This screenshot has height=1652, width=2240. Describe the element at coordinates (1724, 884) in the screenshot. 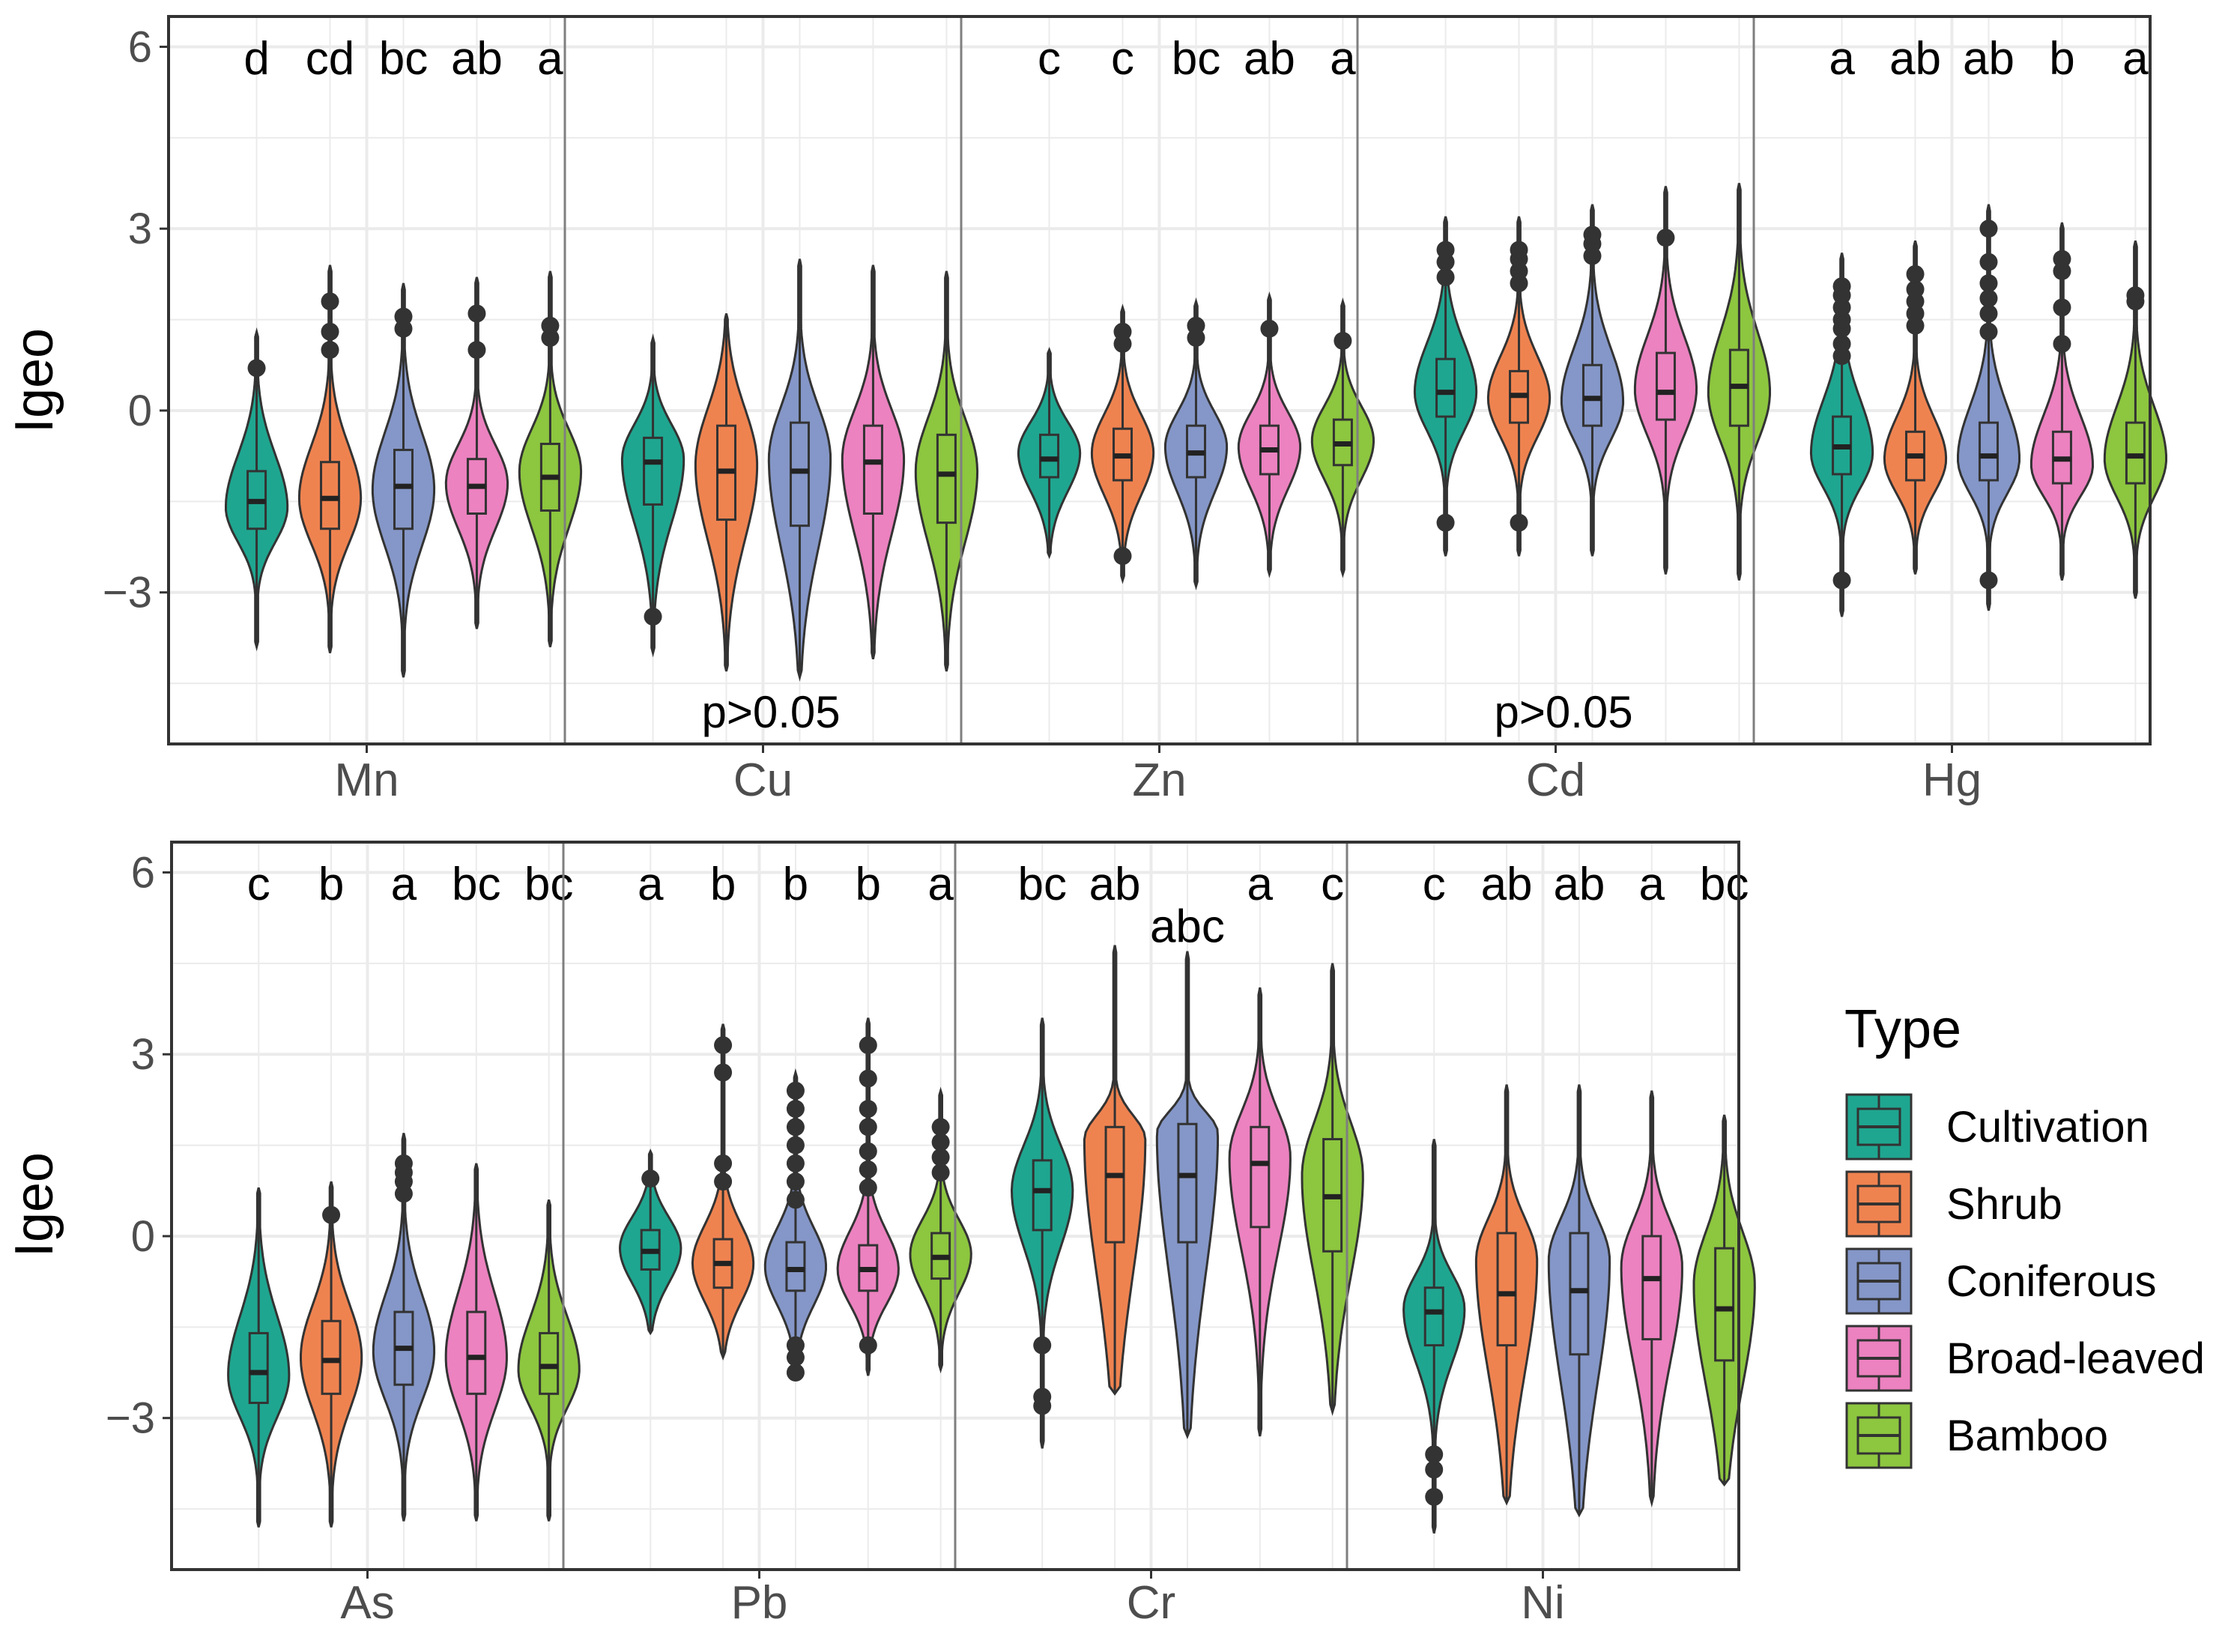

I see `significance-letter: bc` at that location.